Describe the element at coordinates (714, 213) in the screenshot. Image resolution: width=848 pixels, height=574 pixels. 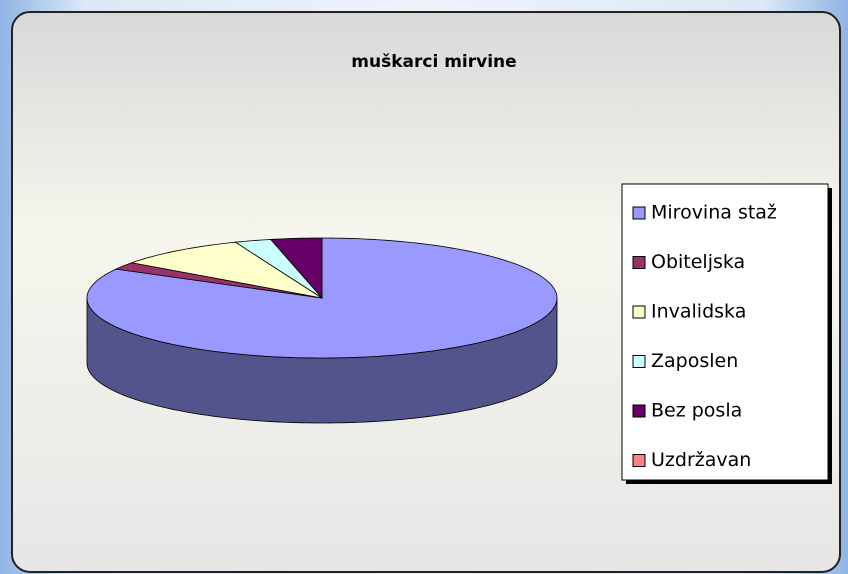
I see `legend-label: Mirovina staž` at that location.